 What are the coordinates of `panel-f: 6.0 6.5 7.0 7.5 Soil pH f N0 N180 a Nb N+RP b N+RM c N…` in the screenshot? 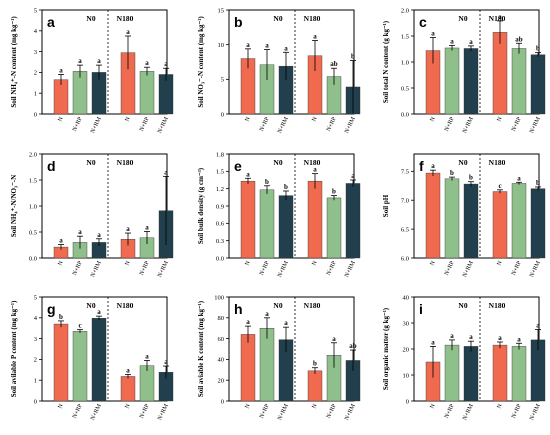 It's located at (464, 216).